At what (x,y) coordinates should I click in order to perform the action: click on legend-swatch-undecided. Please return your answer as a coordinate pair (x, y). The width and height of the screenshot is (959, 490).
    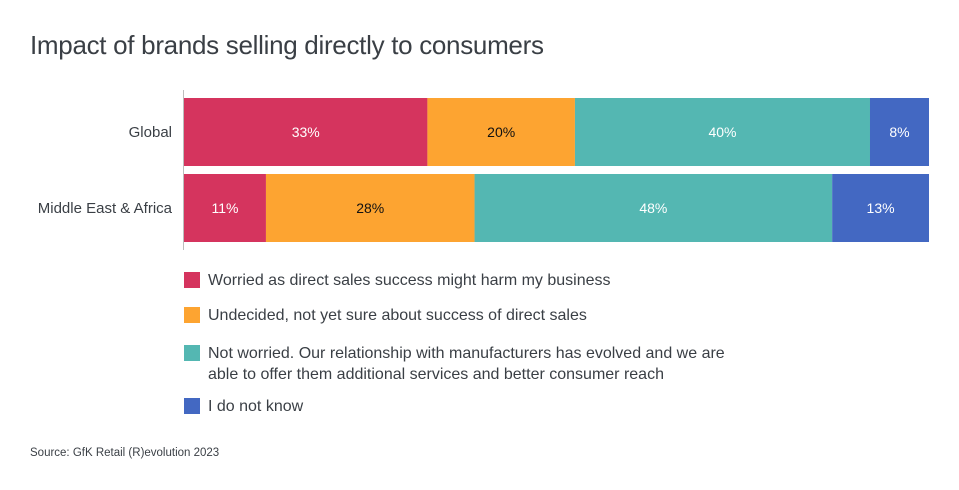
    Looking at the image, I should click on (192, 315).